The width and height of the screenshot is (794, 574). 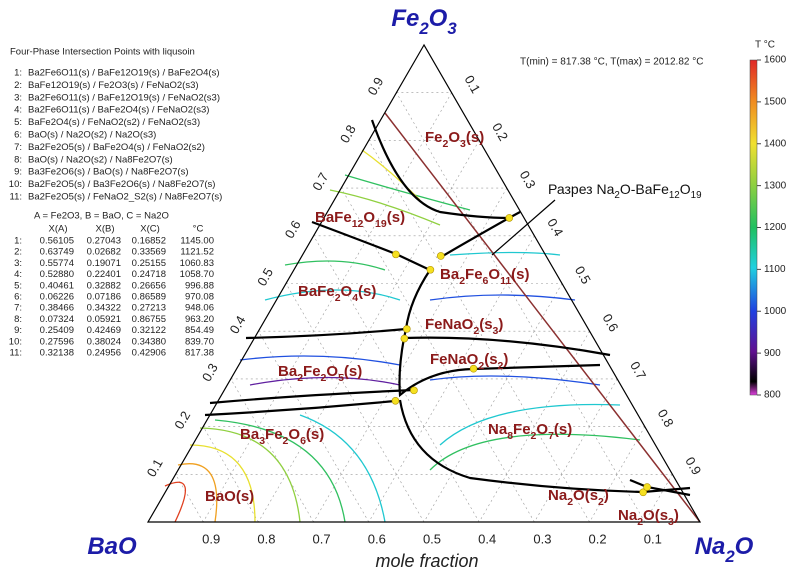 What do you see at coordinates (775, 311) in the screenshot?
I see `colorbar-label: 1000` at bounding box center [775, 311].